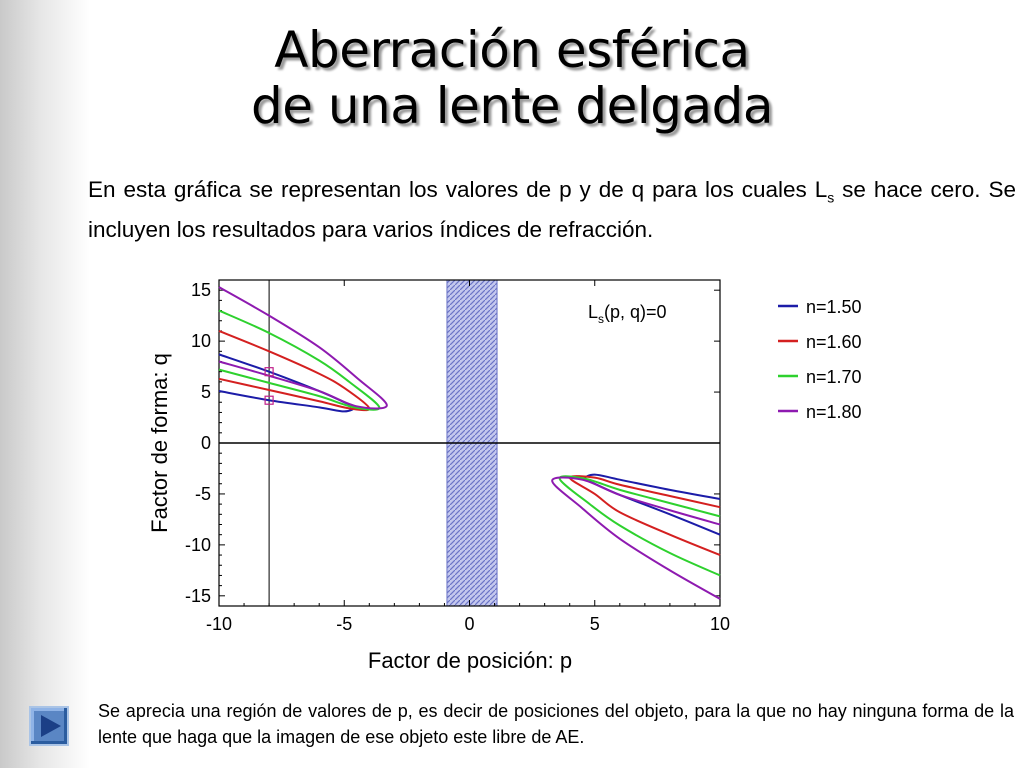 Image resolution: width=1024 pixels, height=768 pixels. Describe the element at coordinates (593, 312) in the screenshot. I see `annotation-main: L` at that location.